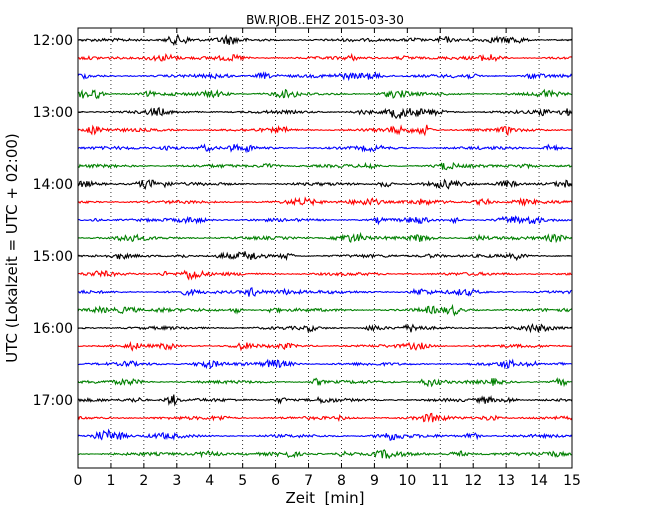 This screenshot has height=524, width=650. What do you see at coordinates (539, 481) in the screenshot?
I see `x-tick-label: 14` at bounding box center [539, 481].